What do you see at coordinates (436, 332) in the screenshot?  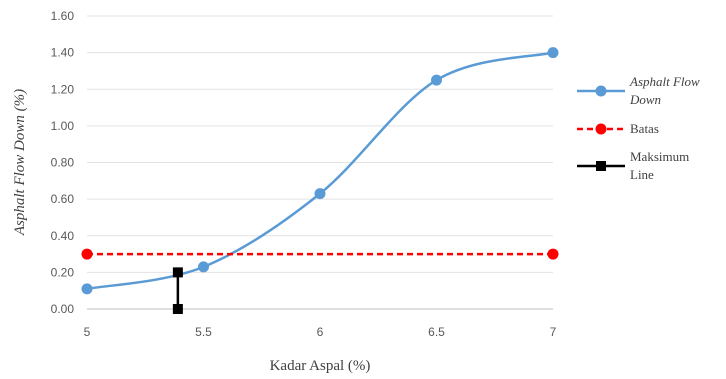 I see `x-tick-label: 6.5` at bounding box center [436, 332].